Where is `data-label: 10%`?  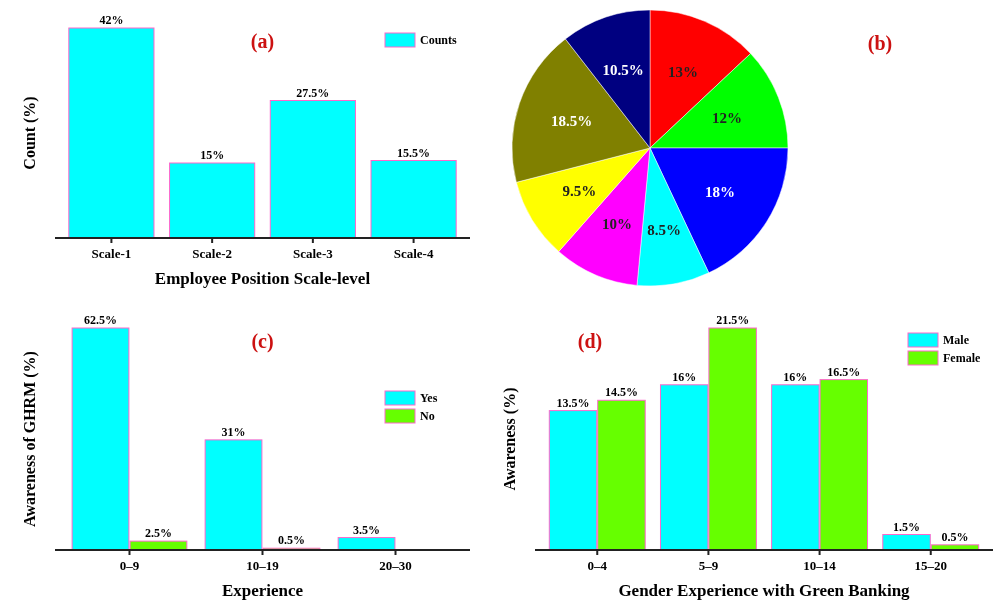
data-label: 10% is located at coordinates (617, 223).